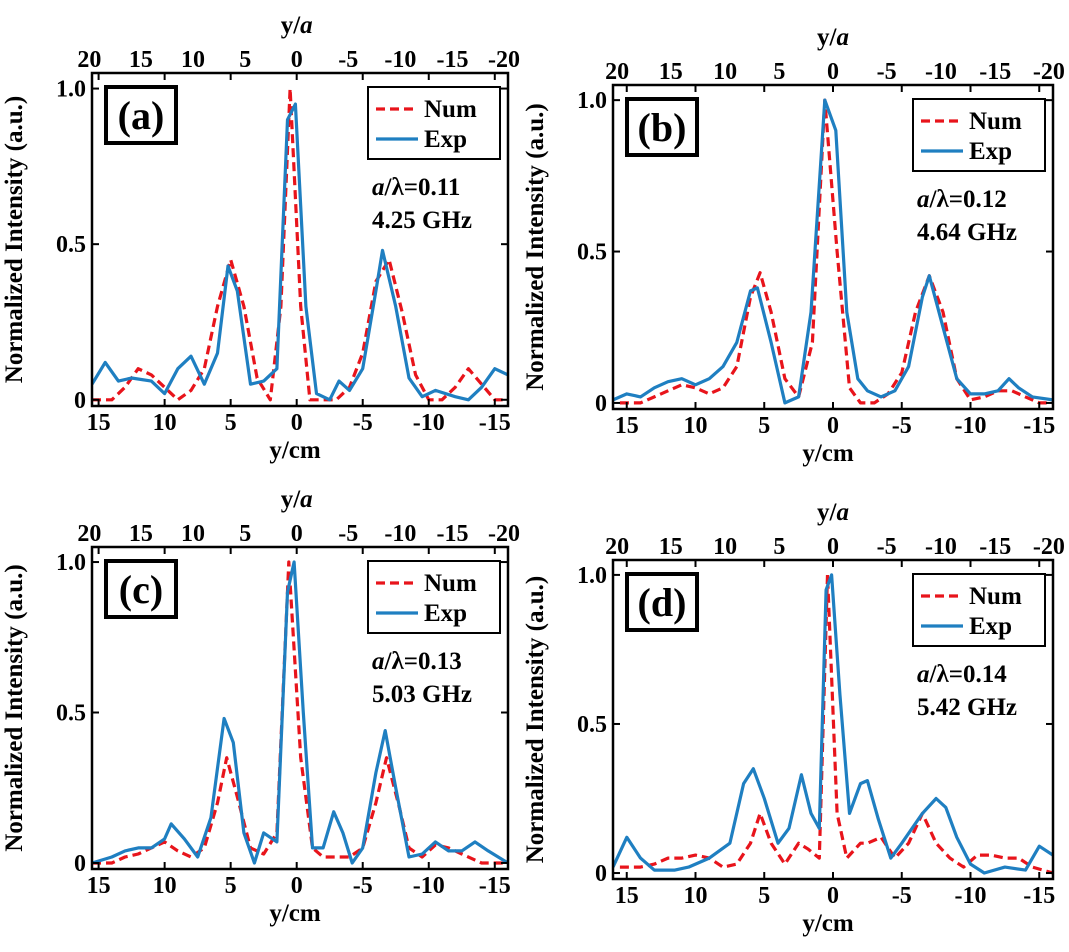 This screenshot has height=952, width=1069. I want to click on panel-label: (a), so click(141, 115).